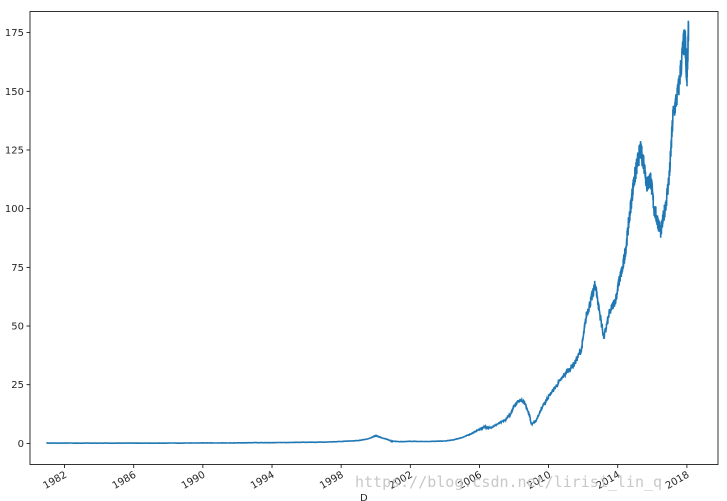 The height and width of the screenshot is (501, 727). What do you see at coordinates (17, 268) in the screenshot?
I see `y-tick-label: 75` at bounding box center [17, 268].